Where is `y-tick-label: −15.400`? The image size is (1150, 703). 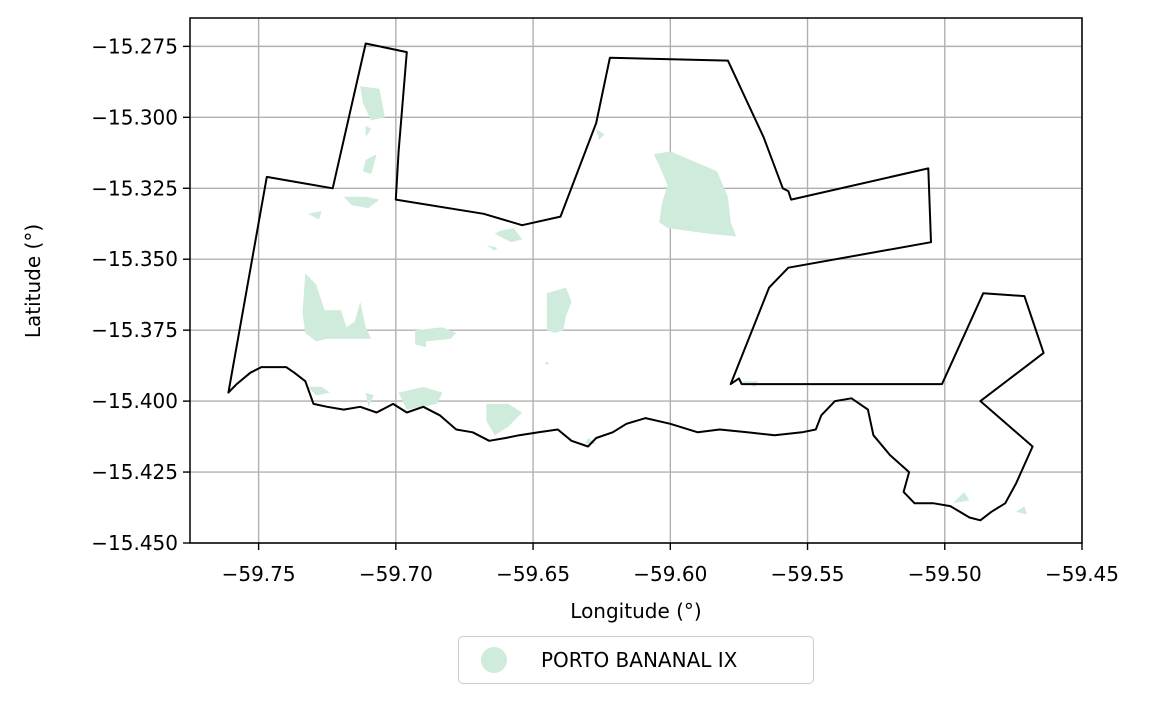 y-tick-label: −15.400 is located at coordinates (134, 401).